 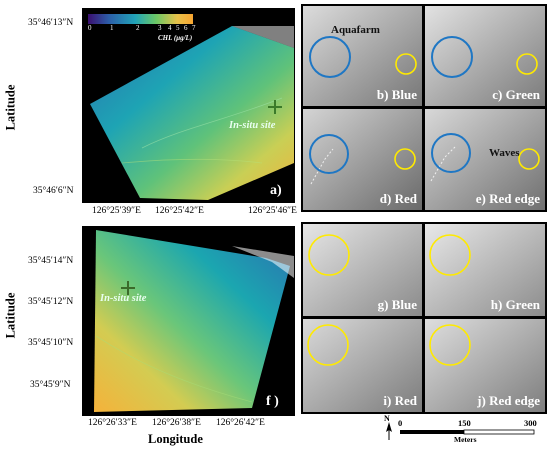 What do you see at coordinates (51, 343) in the screenshot?
I see `lat-tick: 35°45′10″N` at bounding box center [51, 343].